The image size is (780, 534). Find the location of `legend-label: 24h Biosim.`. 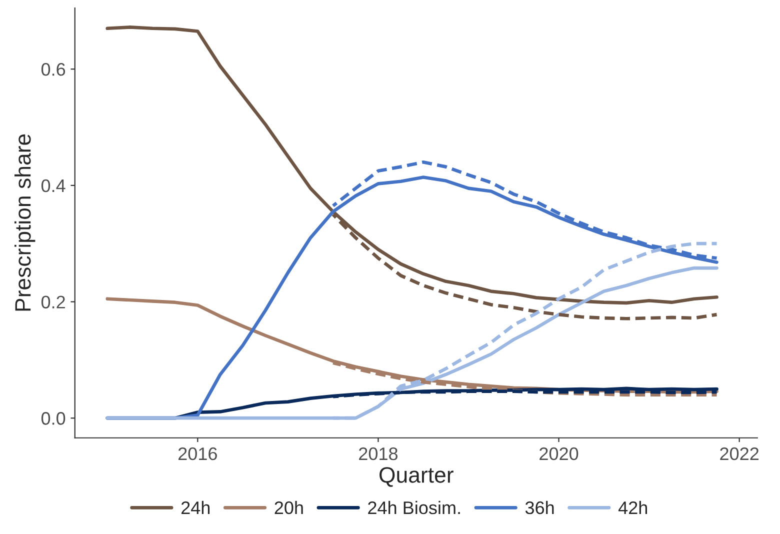

legend-label: 24h Biosim. is located at coordinates (414, 507).